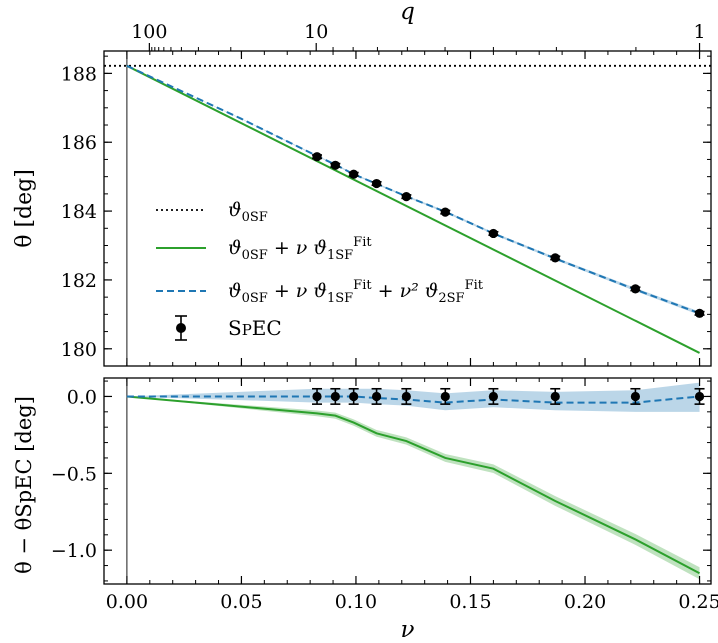  What do you see at coordinates (698, 602) in the screenshot?
I see `x-tick-label: 0.25` at bounding box center [698, 602].